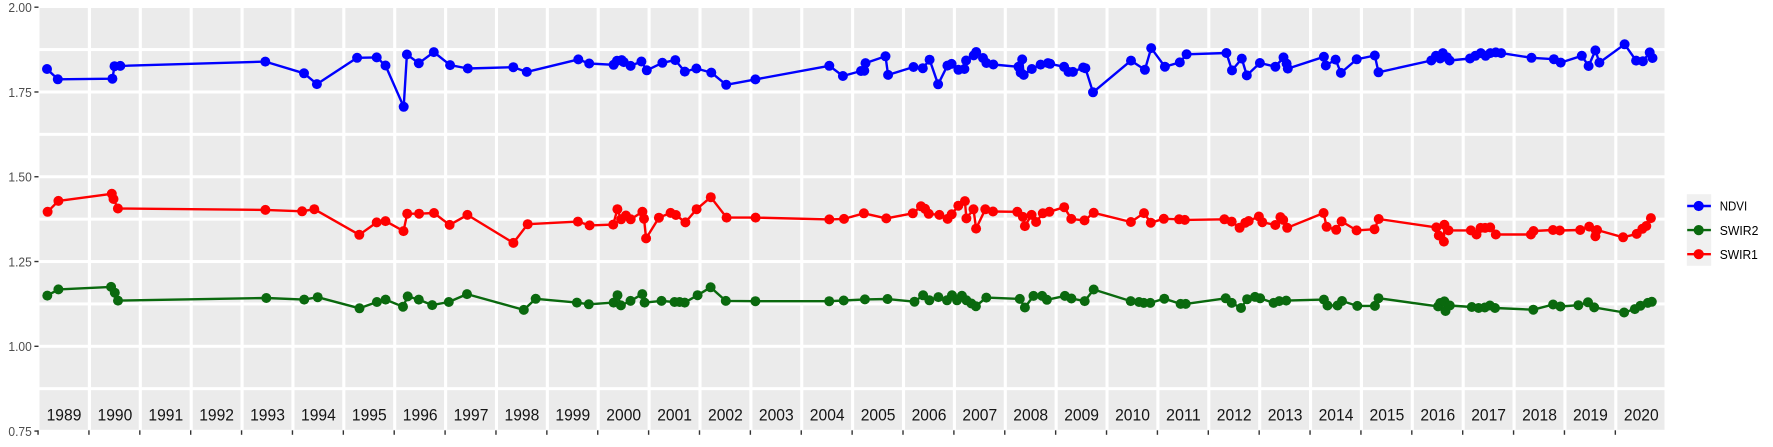 This screenshot has height=447, width=1773. What do you see at coordinates (1285, 414) in the screenshot?
I see `svg-text: 2013` at bounding box center [1285, 414].